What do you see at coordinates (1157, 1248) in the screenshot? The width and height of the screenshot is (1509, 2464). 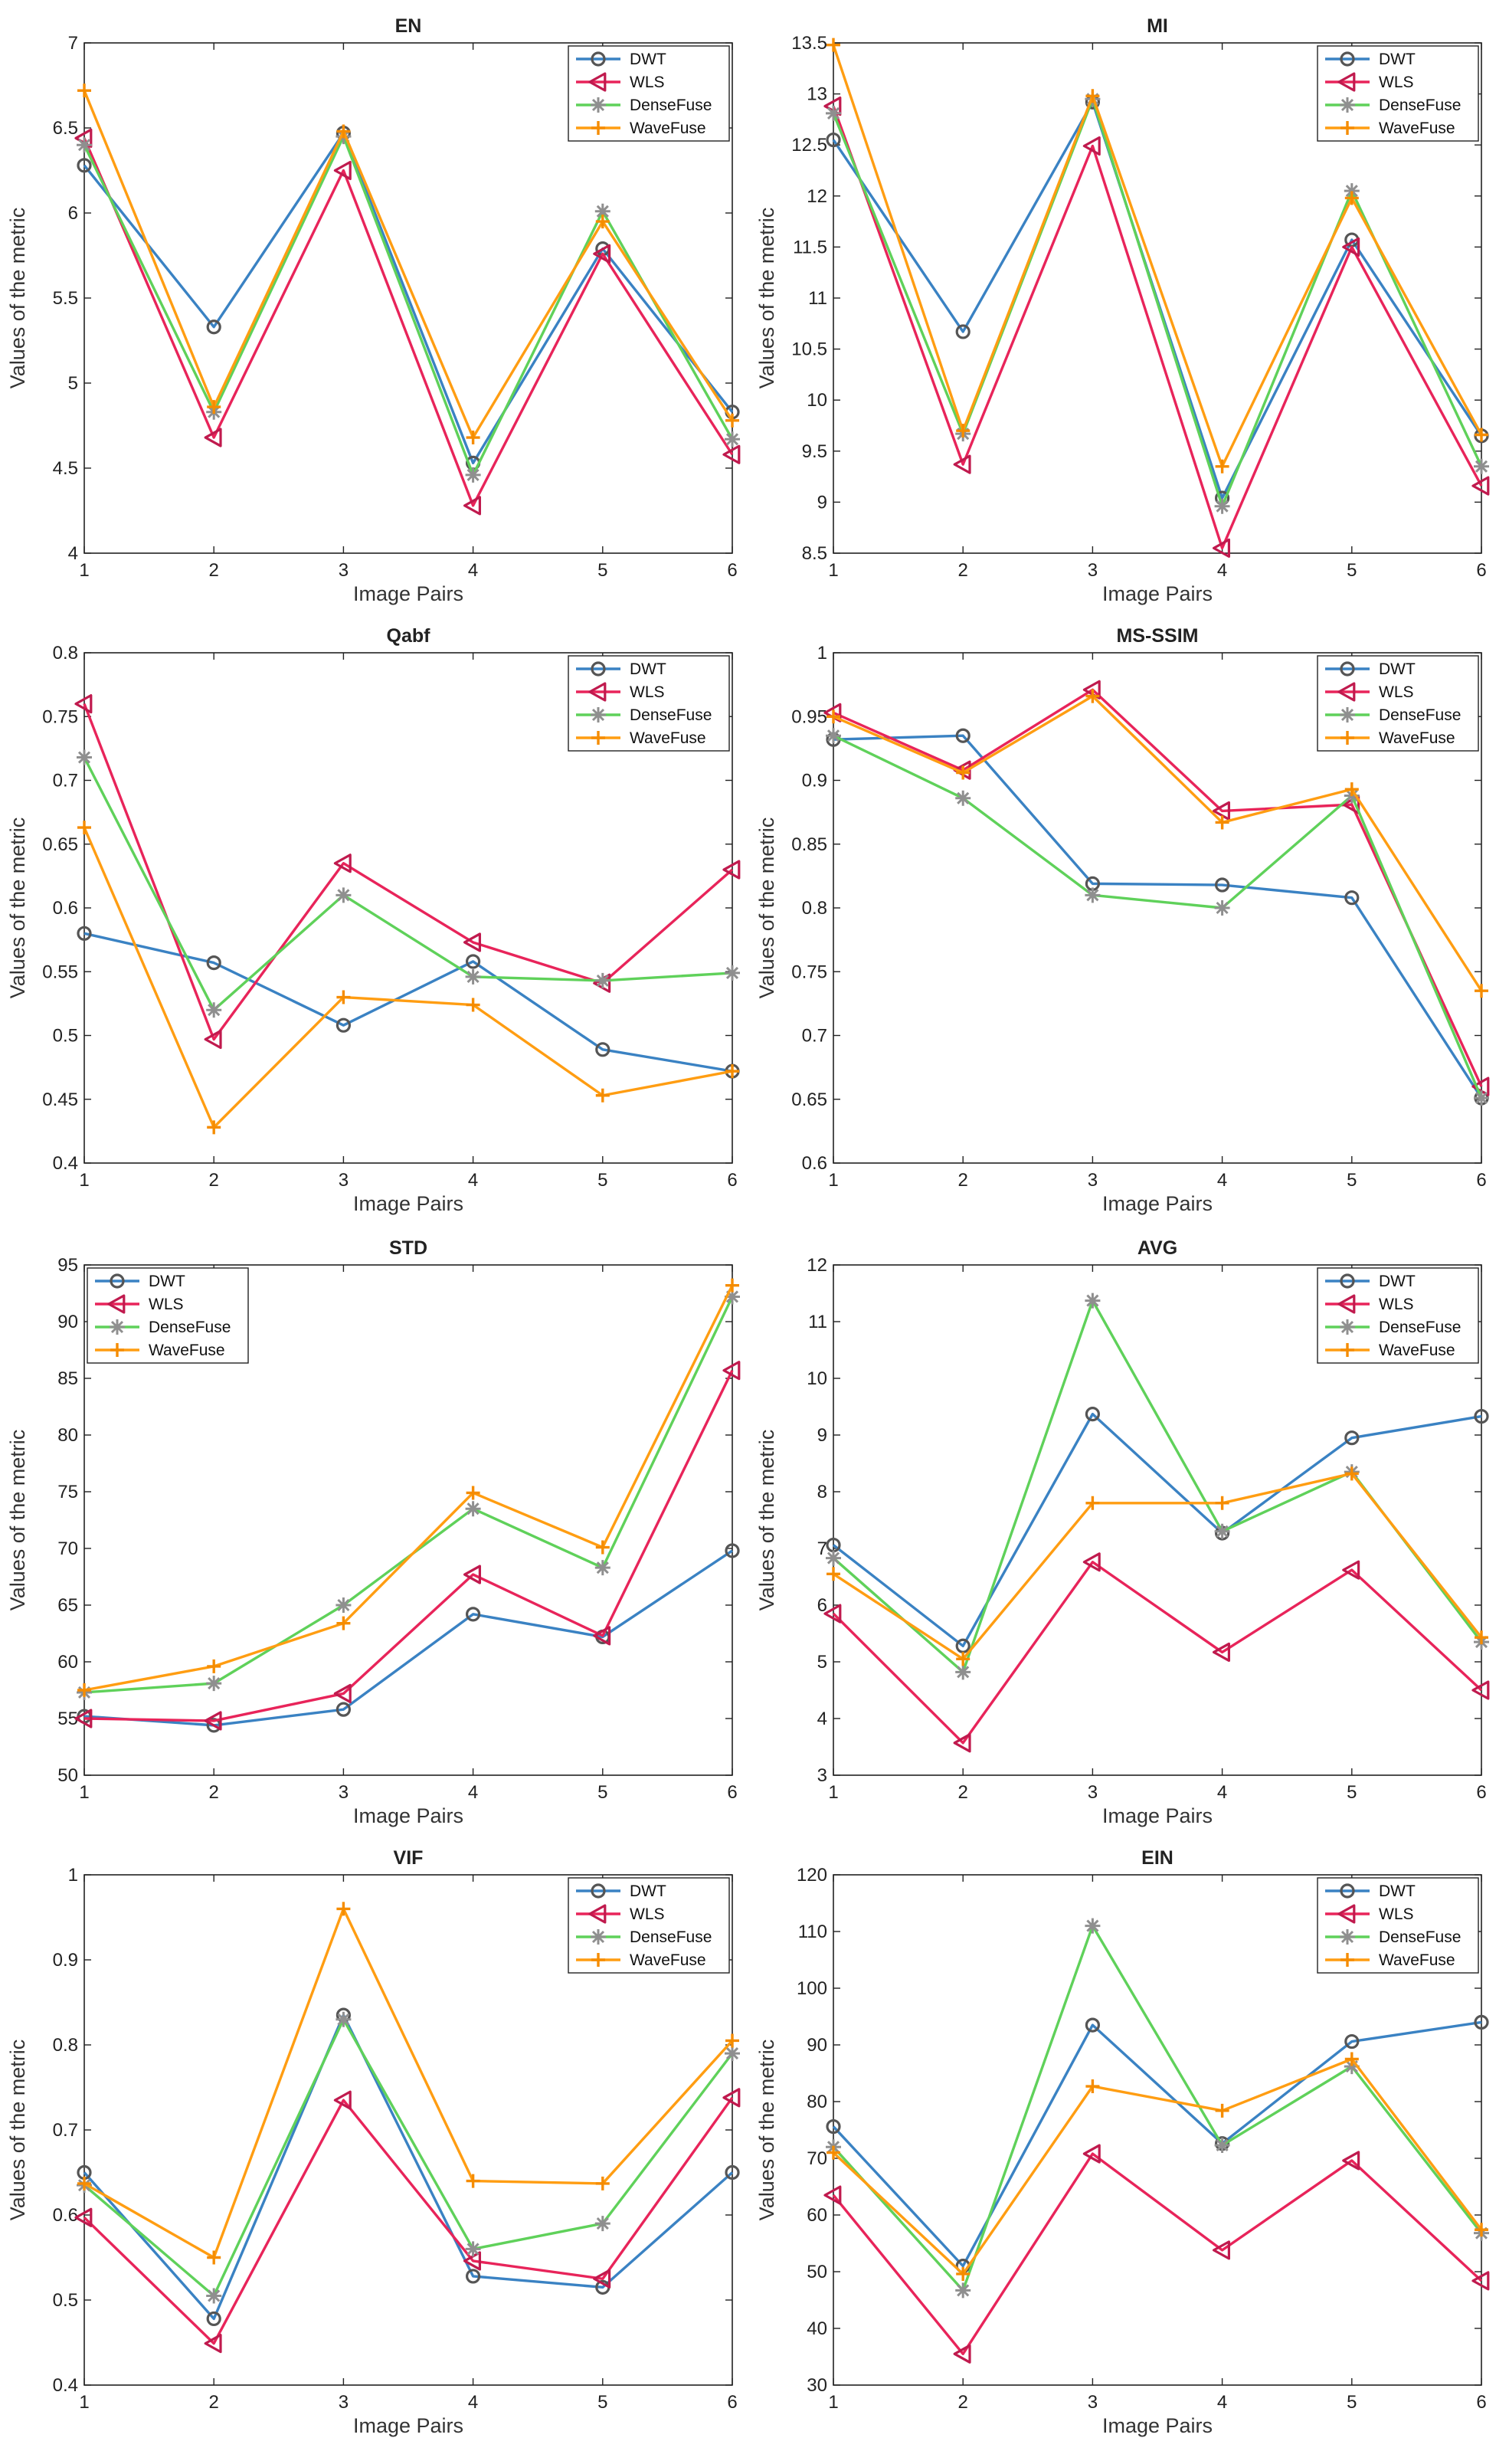 I see `chart-title: AVG` at bounding box center [1157, 1248].